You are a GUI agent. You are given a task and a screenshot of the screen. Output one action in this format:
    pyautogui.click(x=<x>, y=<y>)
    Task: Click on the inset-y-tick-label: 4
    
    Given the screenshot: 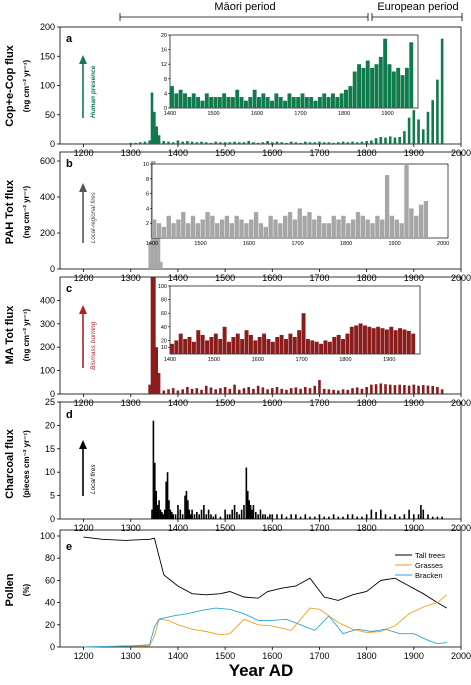 What is the action you would take?
    pyautogui.click(x=165, y=94)
    